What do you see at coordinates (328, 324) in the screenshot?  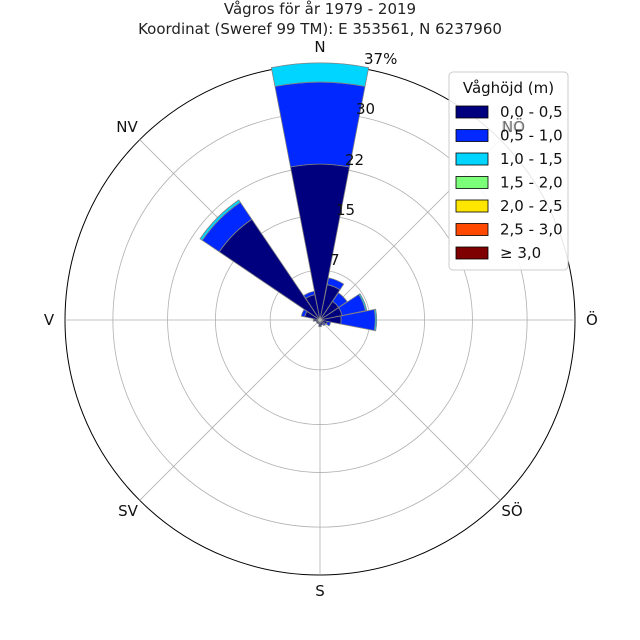 I see `bar-ÖSÖ-series-1` at bounding box center [328, 324].